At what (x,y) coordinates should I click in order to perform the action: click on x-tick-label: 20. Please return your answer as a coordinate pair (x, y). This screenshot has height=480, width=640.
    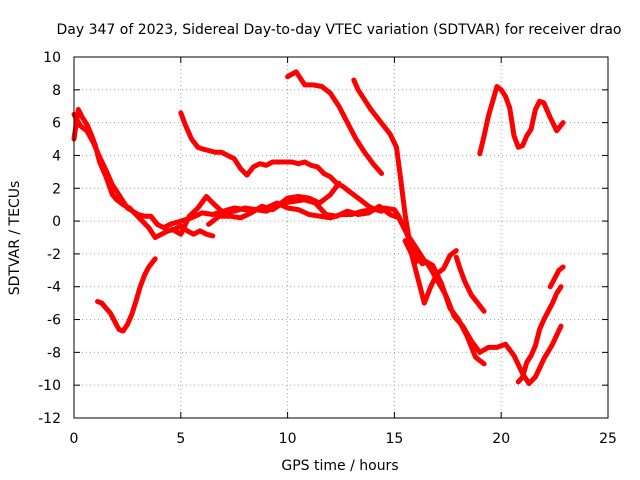
    Looking at the image, I should click on (501, 439).